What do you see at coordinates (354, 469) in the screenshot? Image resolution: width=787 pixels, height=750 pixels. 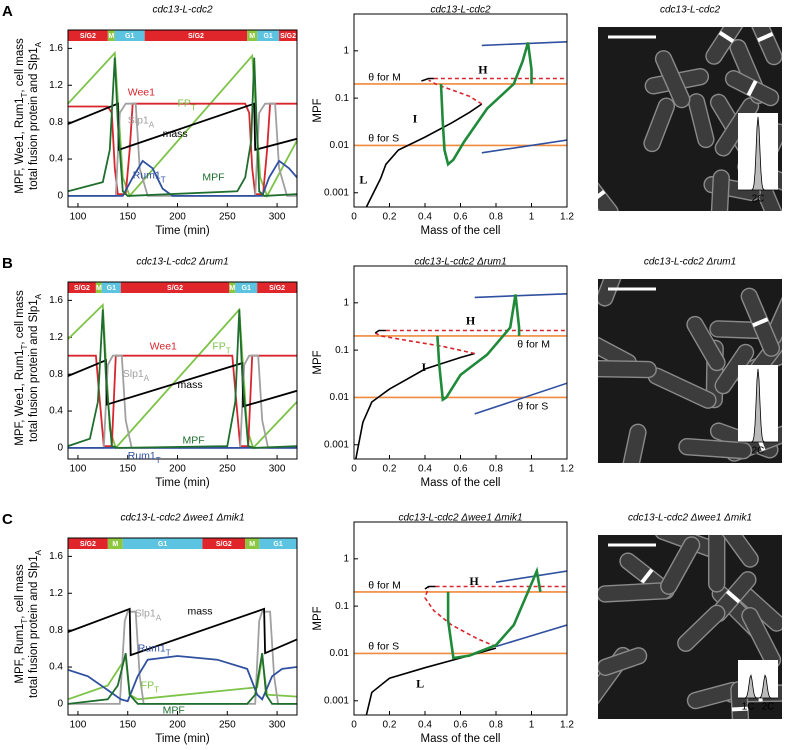 I see `x-tick-label: 0` at bounding box center [354, 469].